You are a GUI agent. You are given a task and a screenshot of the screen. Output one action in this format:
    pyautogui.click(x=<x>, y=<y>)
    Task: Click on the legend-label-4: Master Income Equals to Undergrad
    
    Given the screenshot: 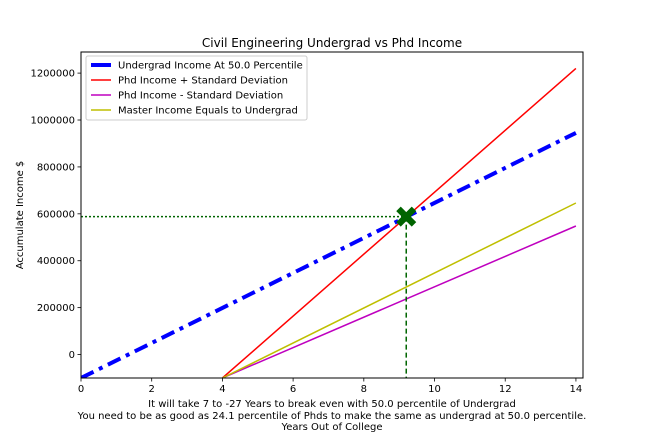 What is the action you would take?
    pyautogui.click(x=208, y=111)
    